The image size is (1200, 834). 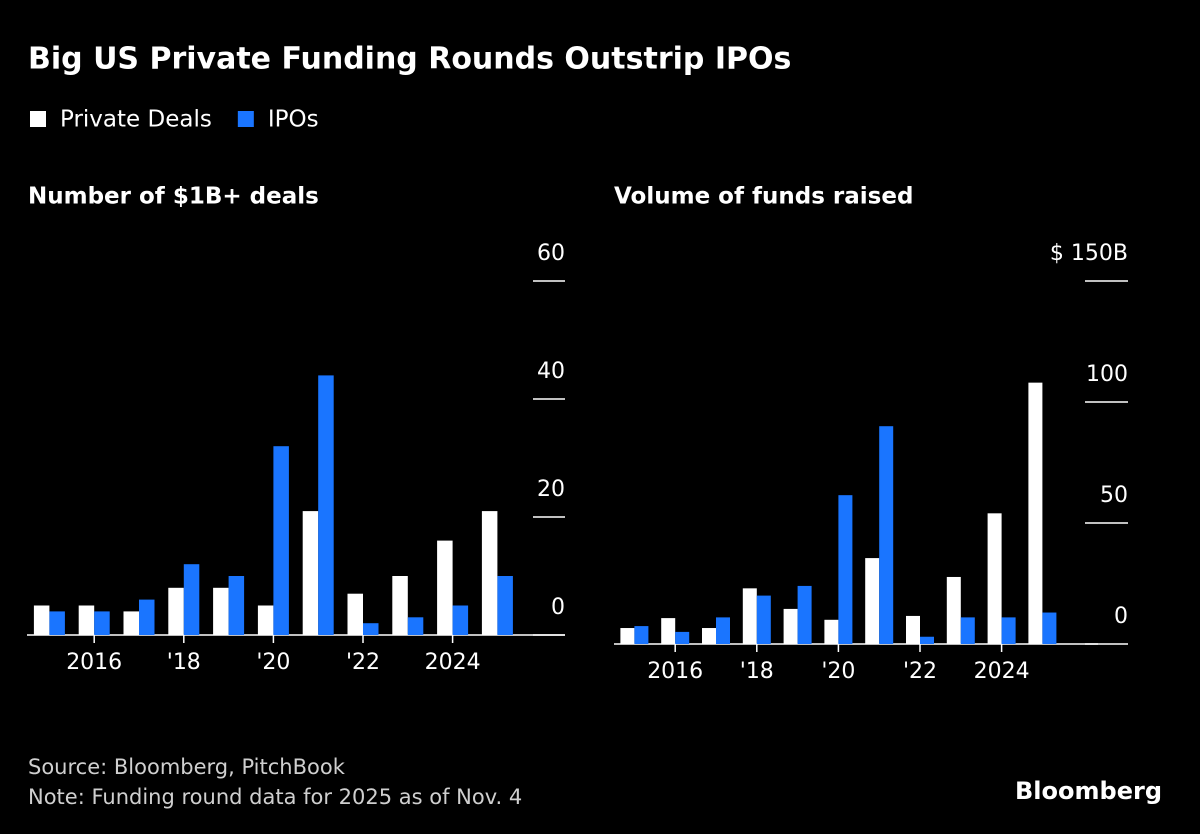 What do you see at coordinates (187, 767) in the screenshot?
I see `source: Source: Bloomberg, PitchBook` at bounding box center [187, 767].